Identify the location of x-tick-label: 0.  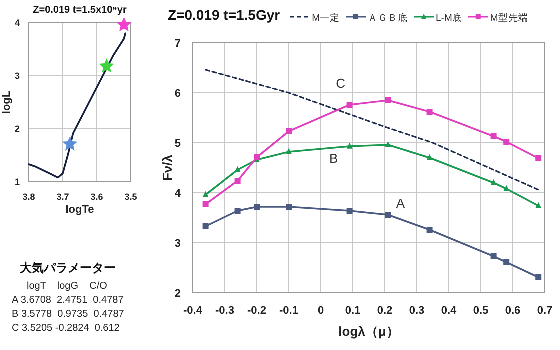
(321, 311).